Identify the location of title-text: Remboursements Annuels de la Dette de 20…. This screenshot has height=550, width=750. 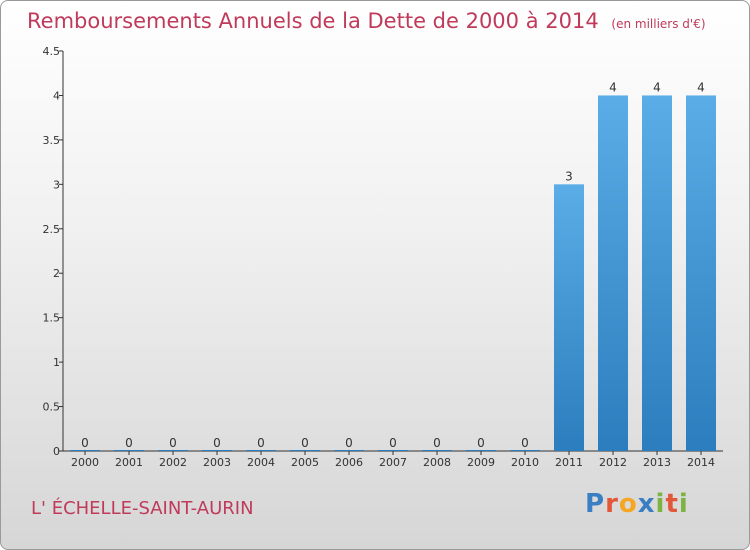
(313, 21).